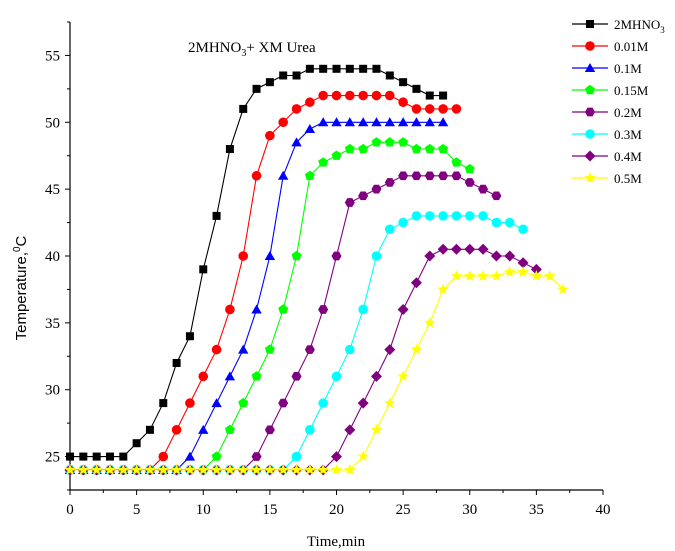 The height and width of the screenshot is (551, 675). I want to click on x-tick-label: 0, so click(70, 510).